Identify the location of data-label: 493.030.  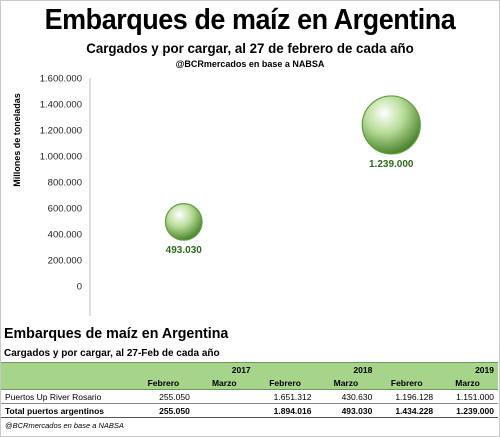
(184, 250).